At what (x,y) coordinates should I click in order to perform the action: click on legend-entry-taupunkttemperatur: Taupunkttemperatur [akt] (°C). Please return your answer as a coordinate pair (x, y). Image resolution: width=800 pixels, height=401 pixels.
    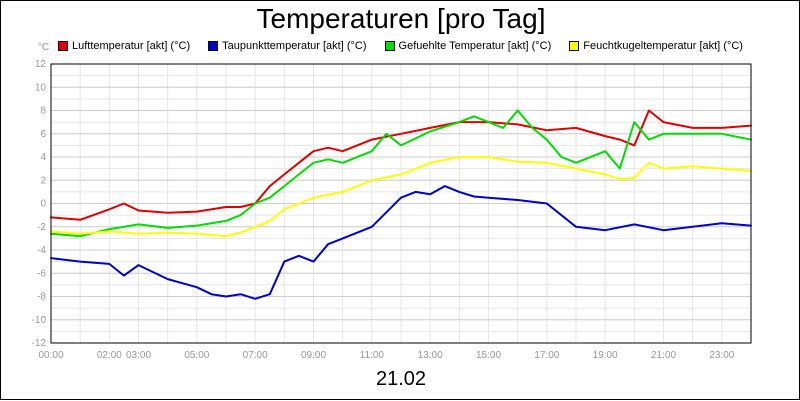
    Looking at the image, I should click on (287, 46).